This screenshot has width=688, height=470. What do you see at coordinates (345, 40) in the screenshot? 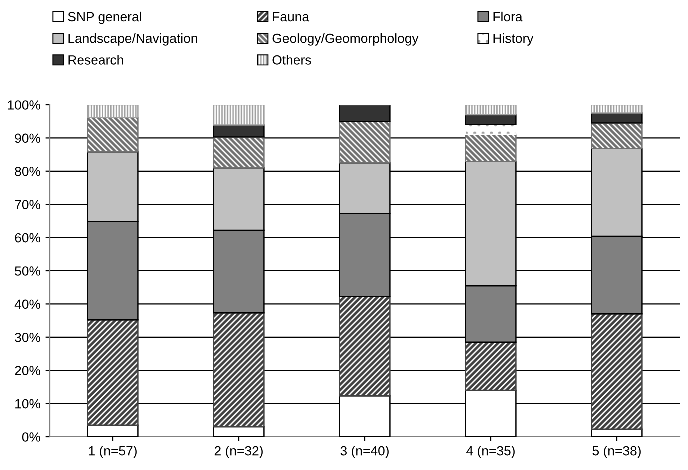
I see `legend-label: Geology/Geomorphology` at bounding box center [345, 40].